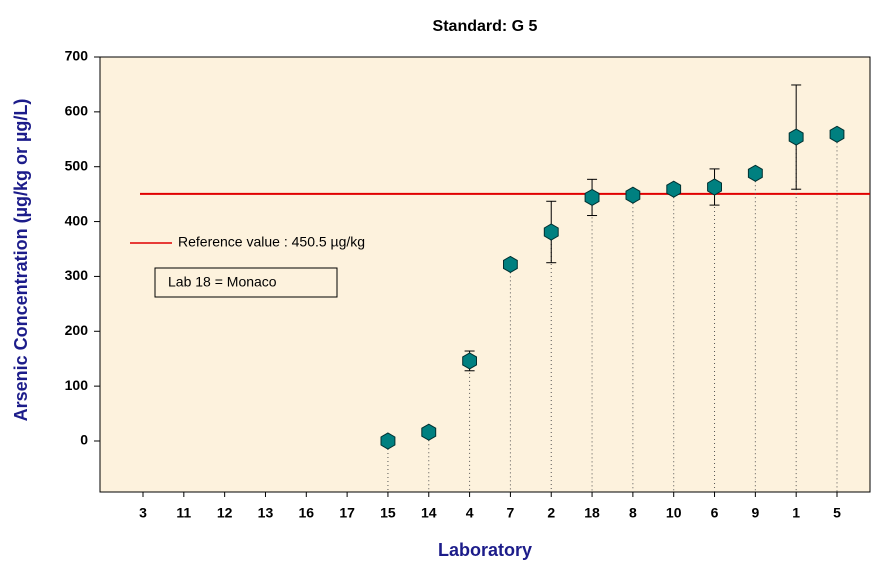 The height and width of the screenshot is (567, 871). What do you see at coordinates (143, 513) in the screenshot?
I see `x-tick-label: 3` at bounding box center [143, 513].